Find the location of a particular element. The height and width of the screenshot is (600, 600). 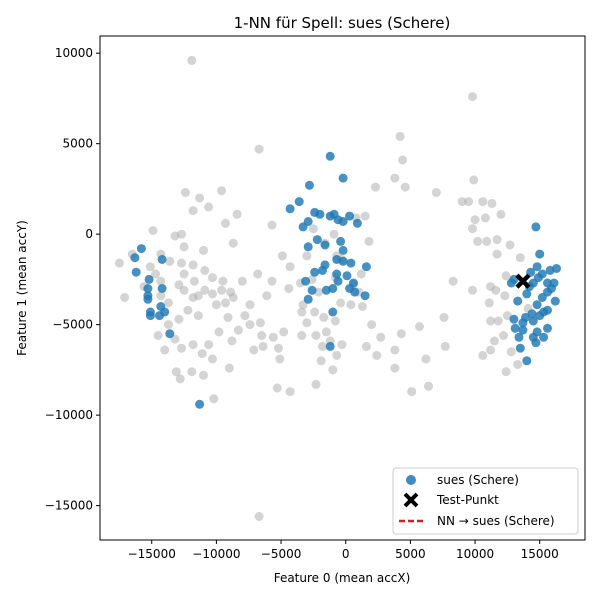

legend-marker-sues is located at coordinates (411, 480).